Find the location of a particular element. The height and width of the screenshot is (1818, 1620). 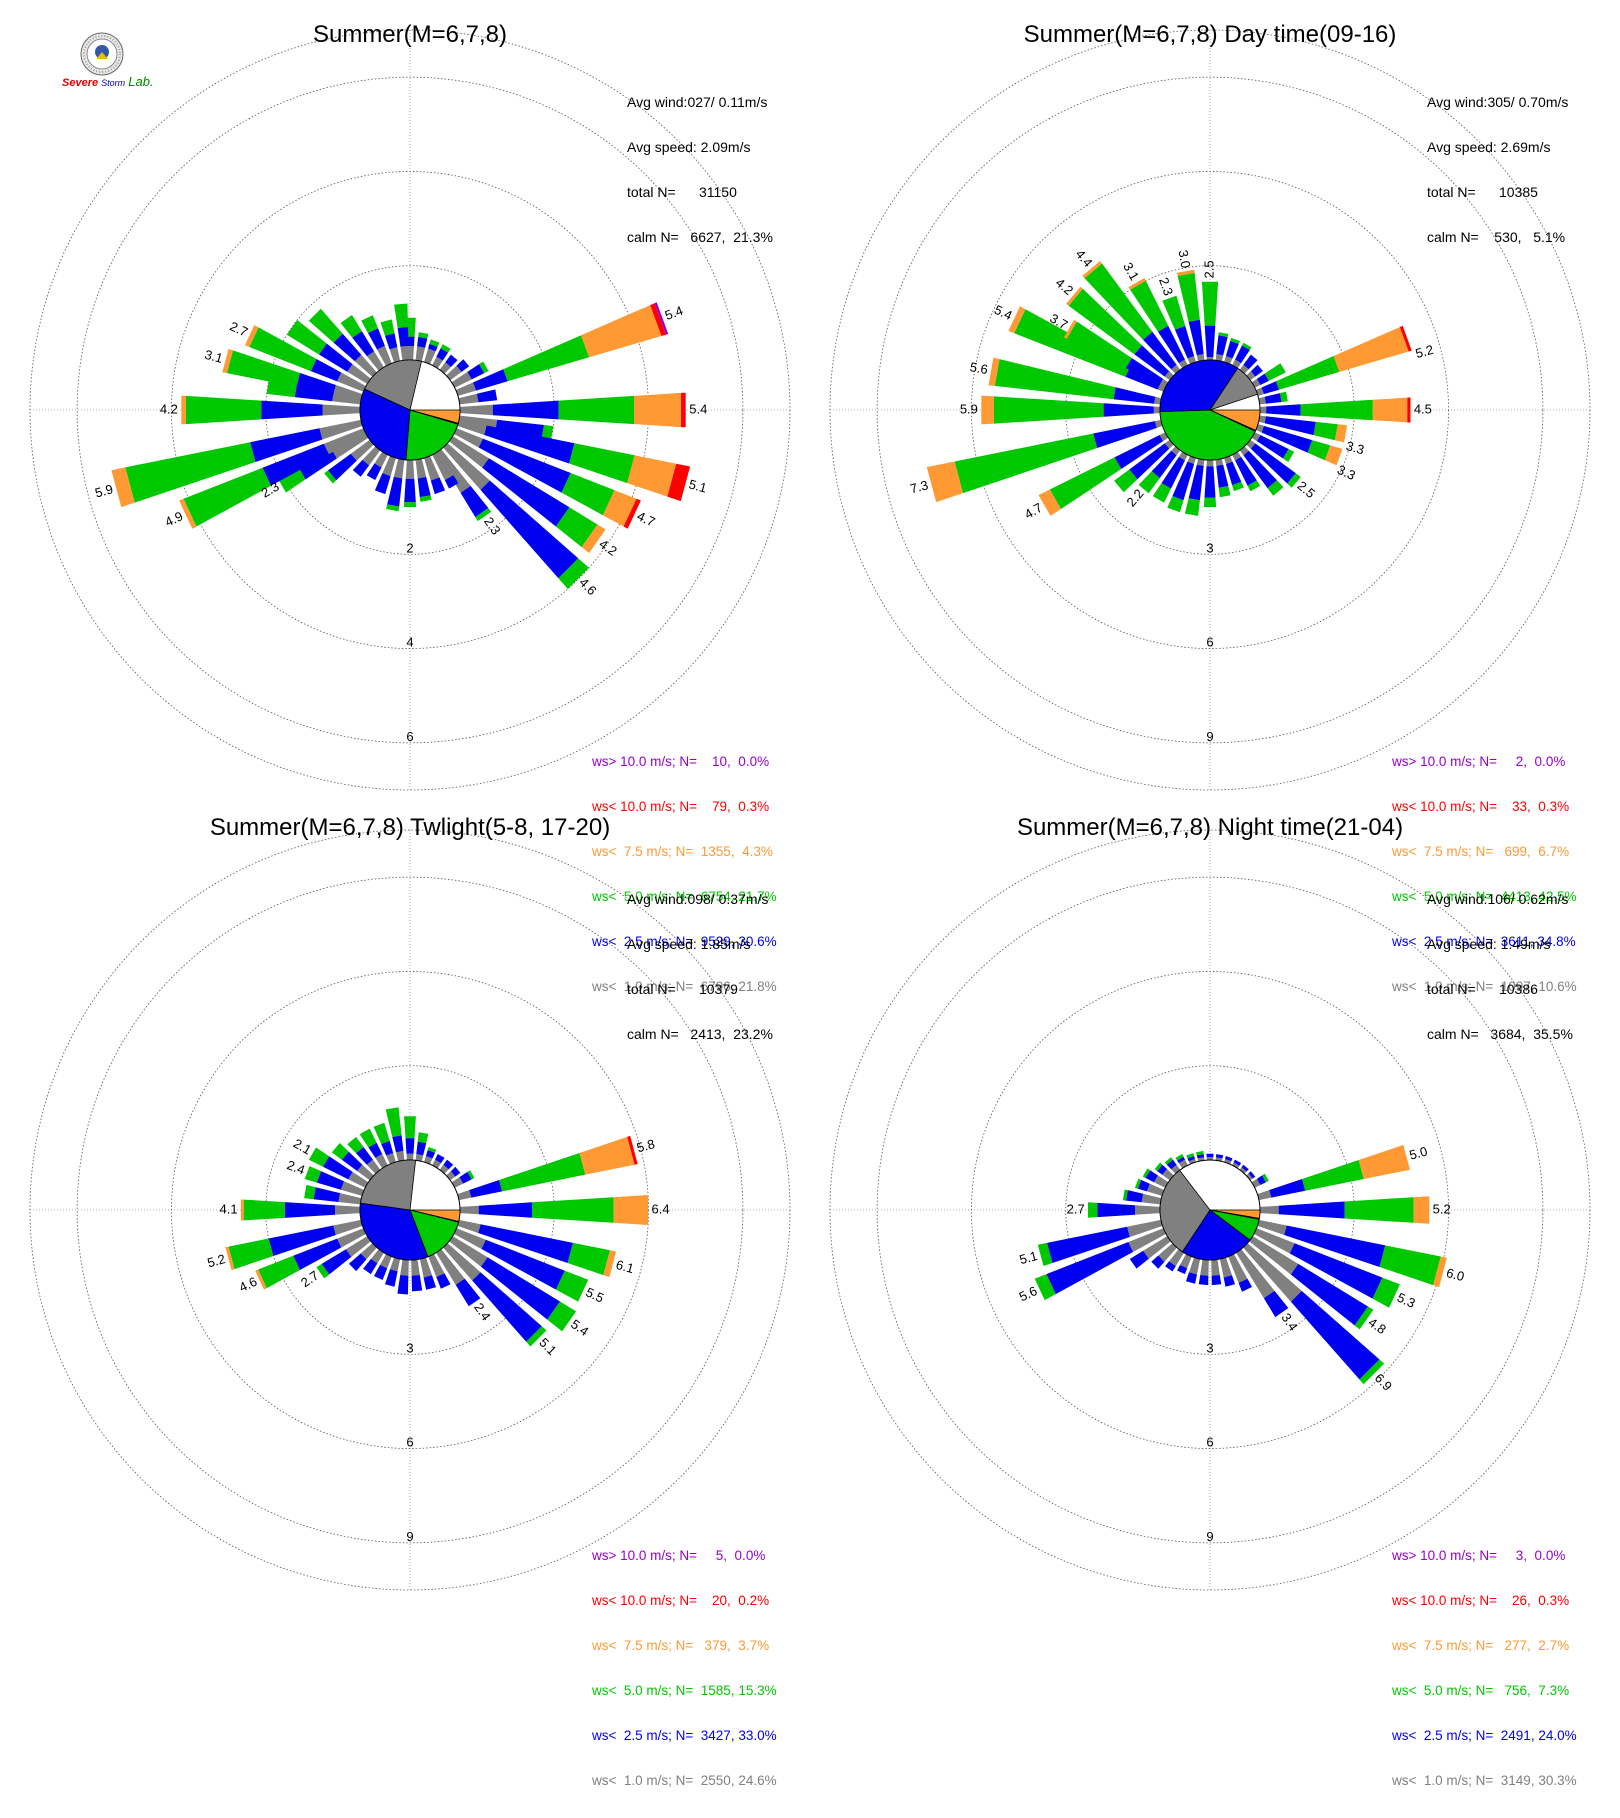

legend-item: ws< 2.5 m/s; N= 2491, 24.0% is located at coordinates (1484, 1735).